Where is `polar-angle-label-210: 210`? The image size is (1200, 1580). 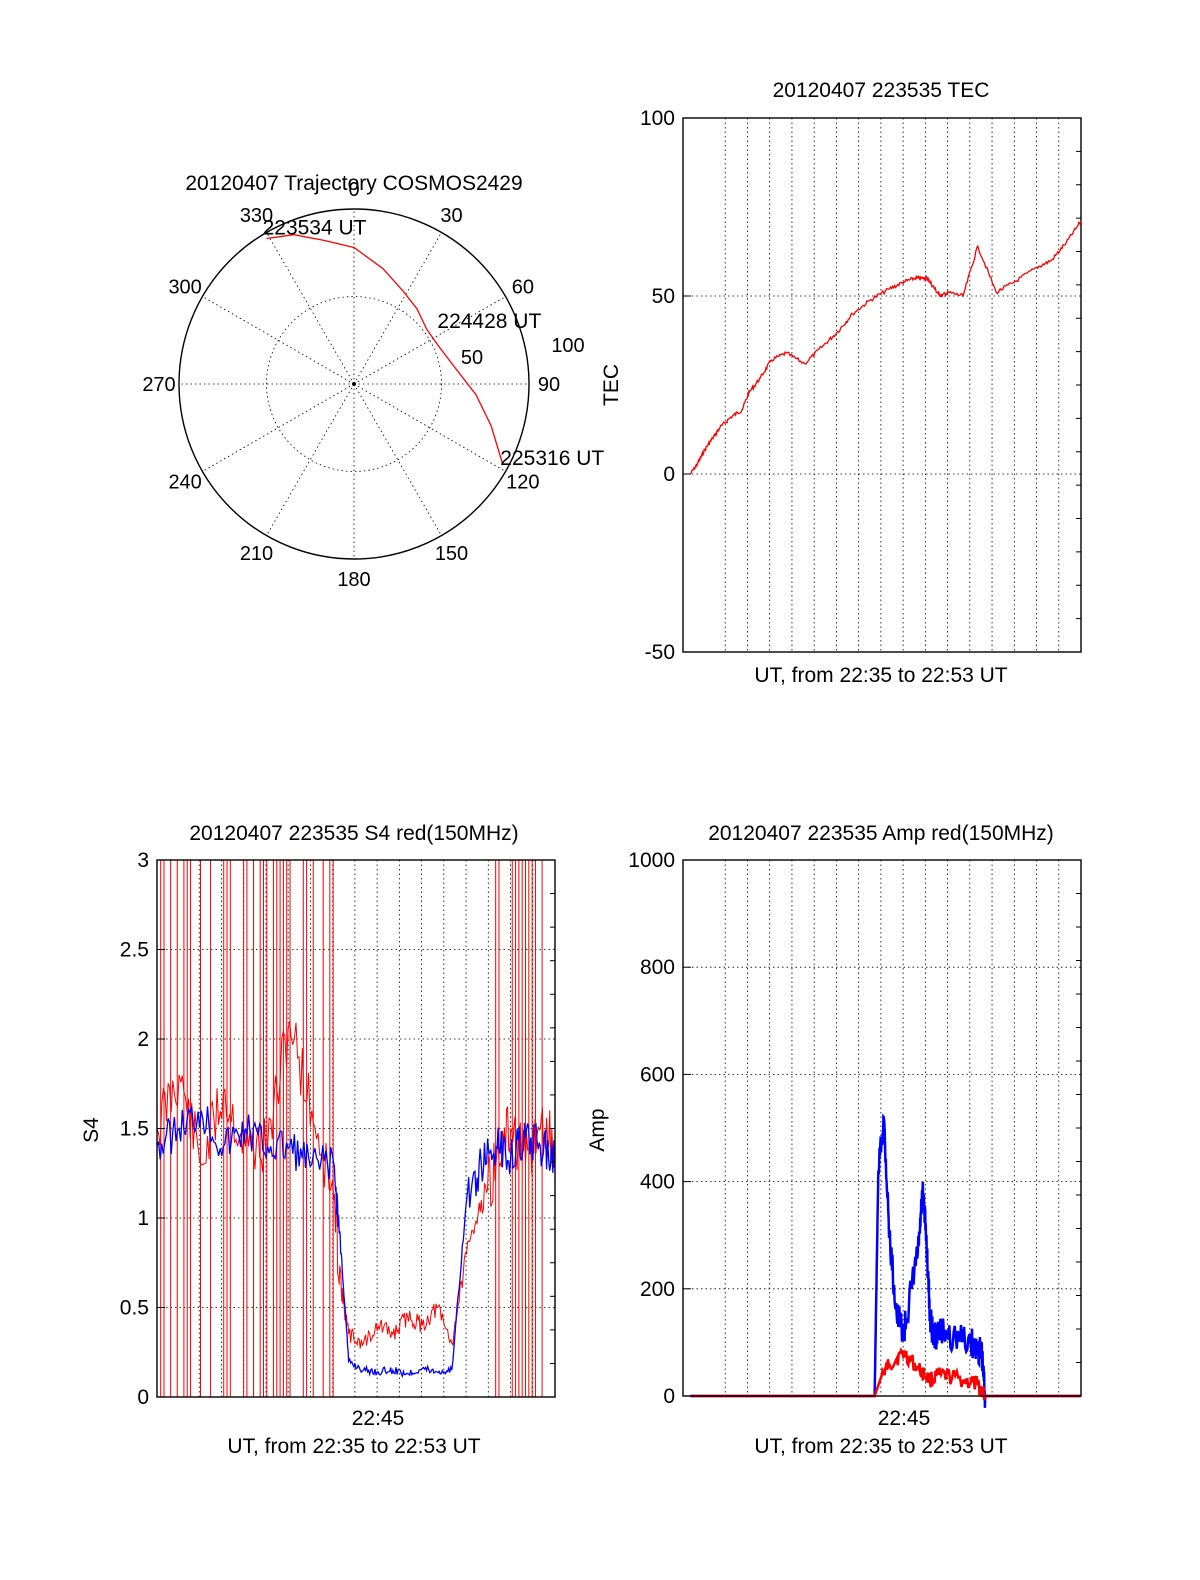
polar-angle-label-210: 210 is located at coordinates (256, 554).